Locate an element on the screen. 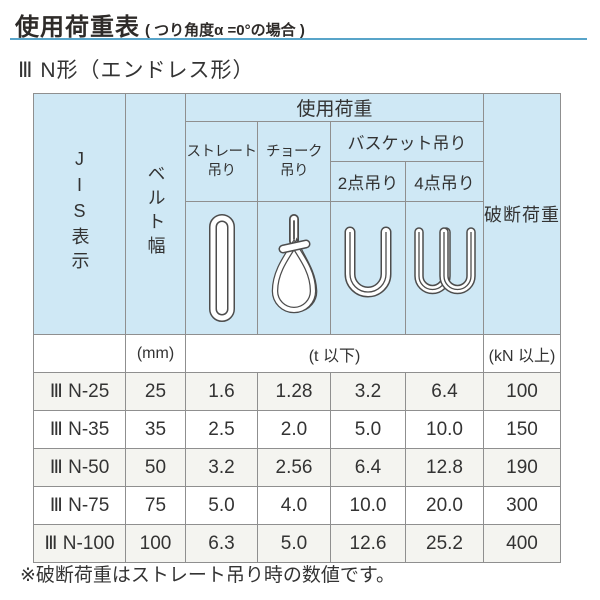  units-row: (mm) (t 以下) (kN 以上) is located at coordinates (297, 353).